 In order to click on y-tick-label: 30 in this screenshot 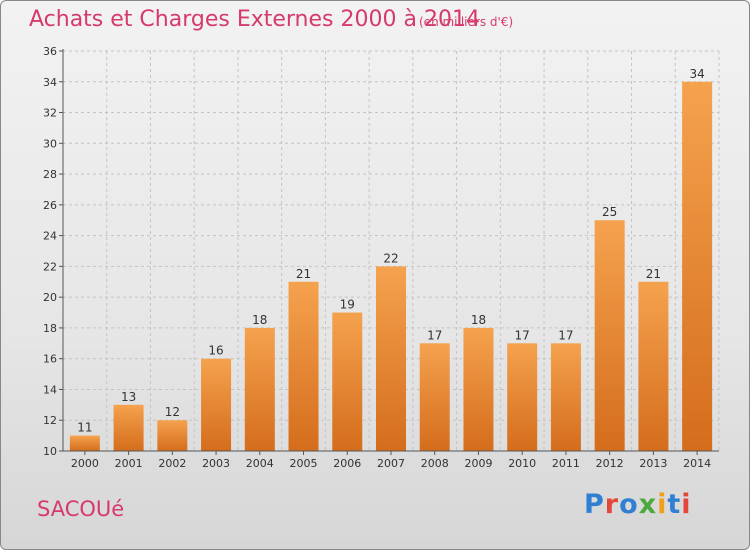, I will do `click(50, 143)`.